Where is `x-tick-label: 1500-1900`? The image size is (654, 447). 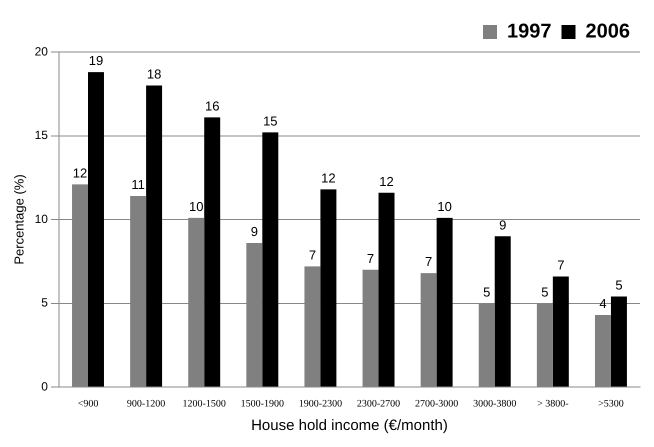 x-tick-label: 1500-1900 is located at coordinates (262, 404).